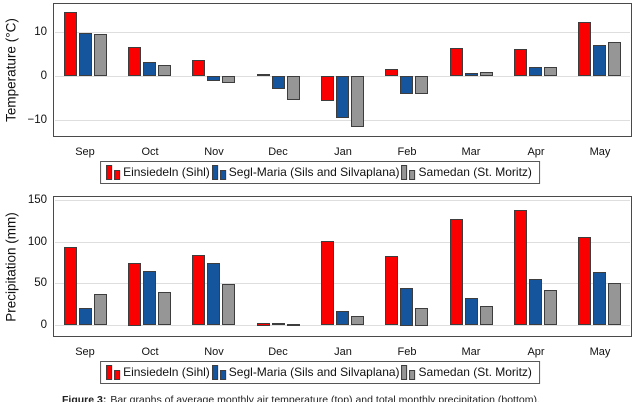 Image resolution: width=640 pixels, height=402 pixels. I want to click on precipitation-axis-label: Precipitation (mm), so click(11, 267).